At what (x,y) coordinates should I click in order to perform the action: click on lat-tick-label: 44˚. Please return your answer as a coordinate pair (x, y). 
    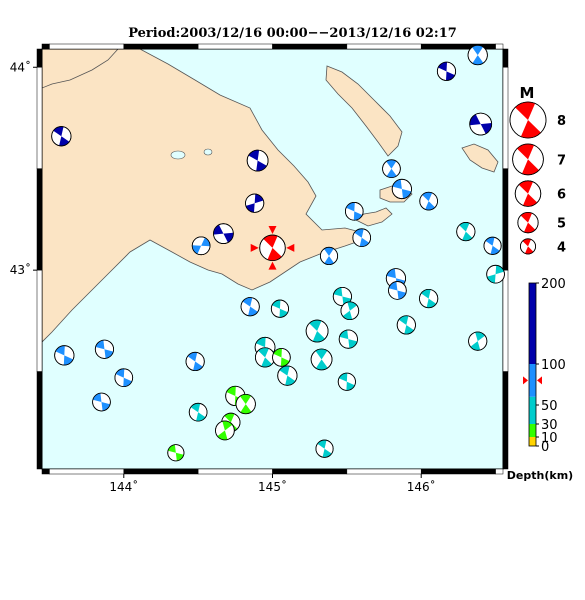
    Looking at the image, I should click on (20, 66).